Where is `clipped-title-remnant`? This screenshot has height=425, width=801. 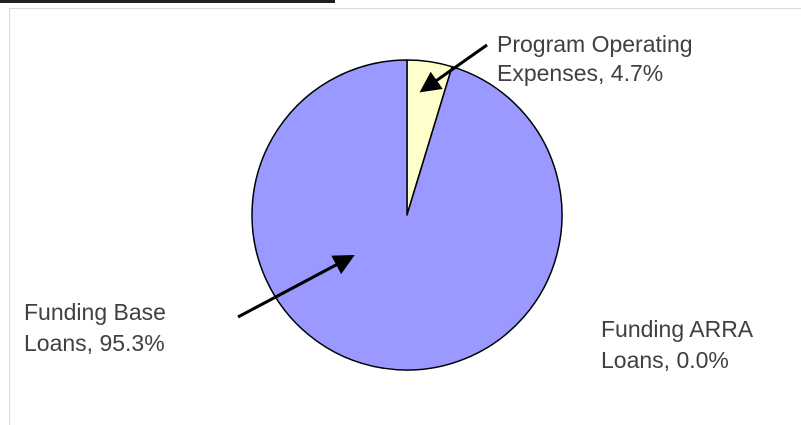 clipped-title-remnant is located at coordinates (167, 1).